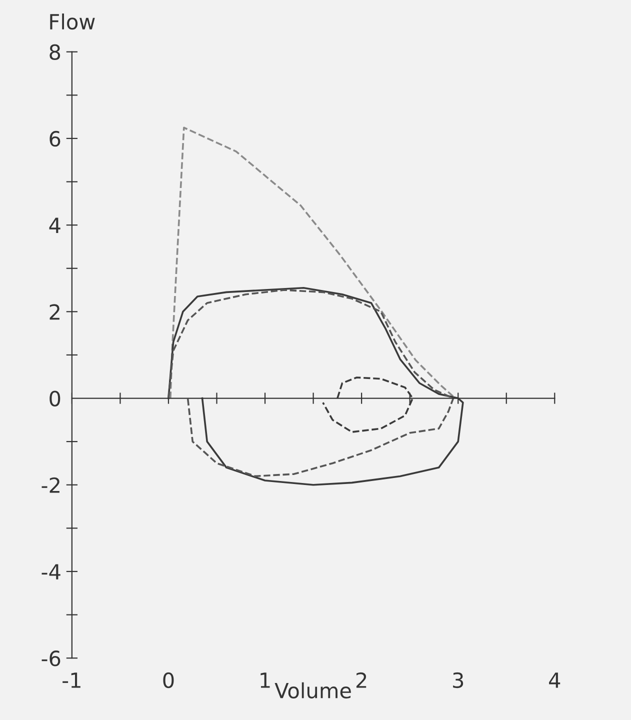 The width and height of the screenshot is (631, 720). I want to click on y-tick-label: -4, so click(51, 572).